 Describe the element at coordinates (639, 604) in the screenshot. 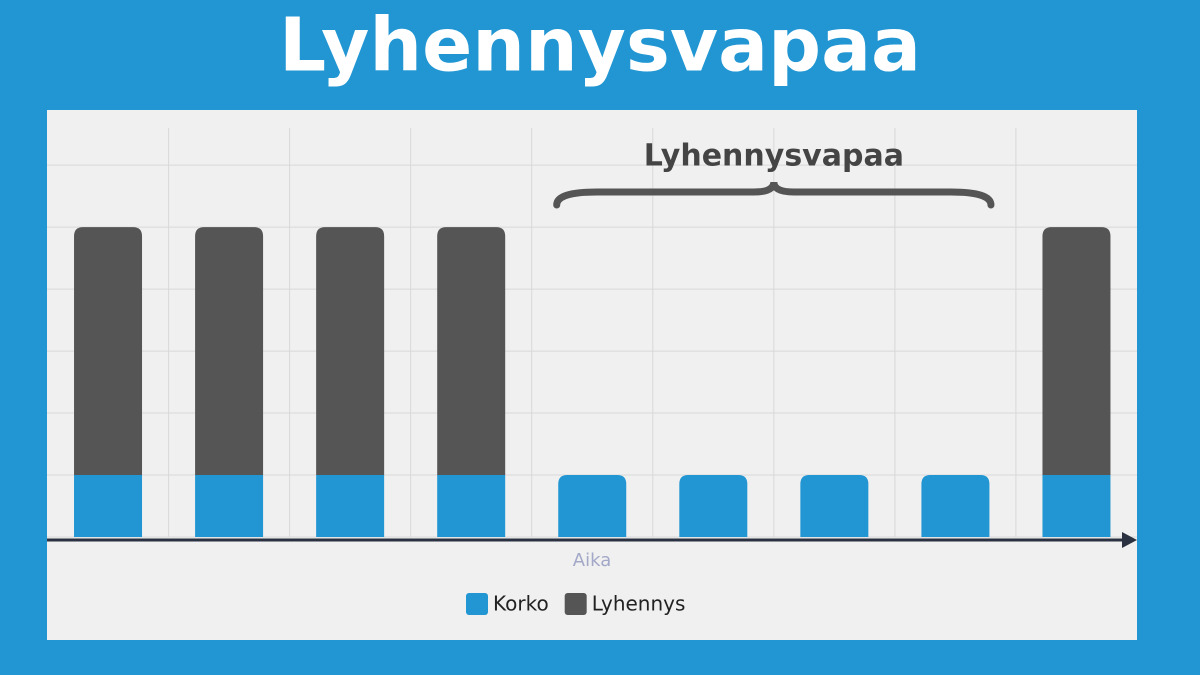

I see `legend-label: Lyhennys` at that location.